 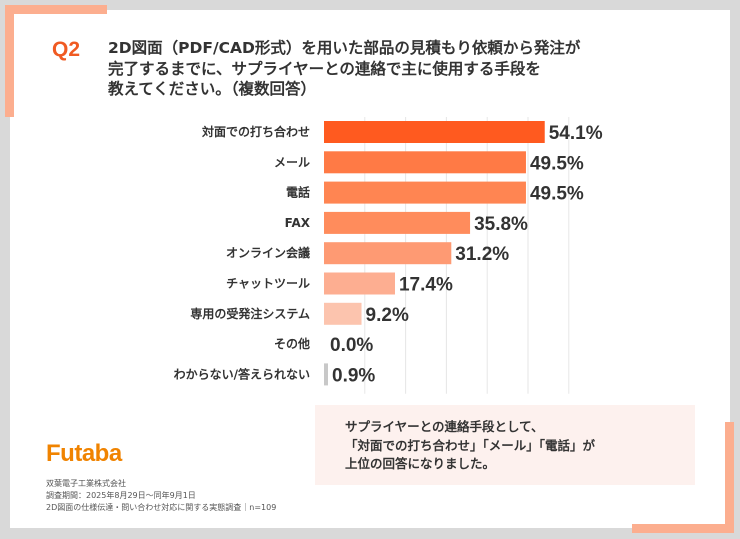 I want to click on category-label: チャットツール, so click(x=268, y=284).